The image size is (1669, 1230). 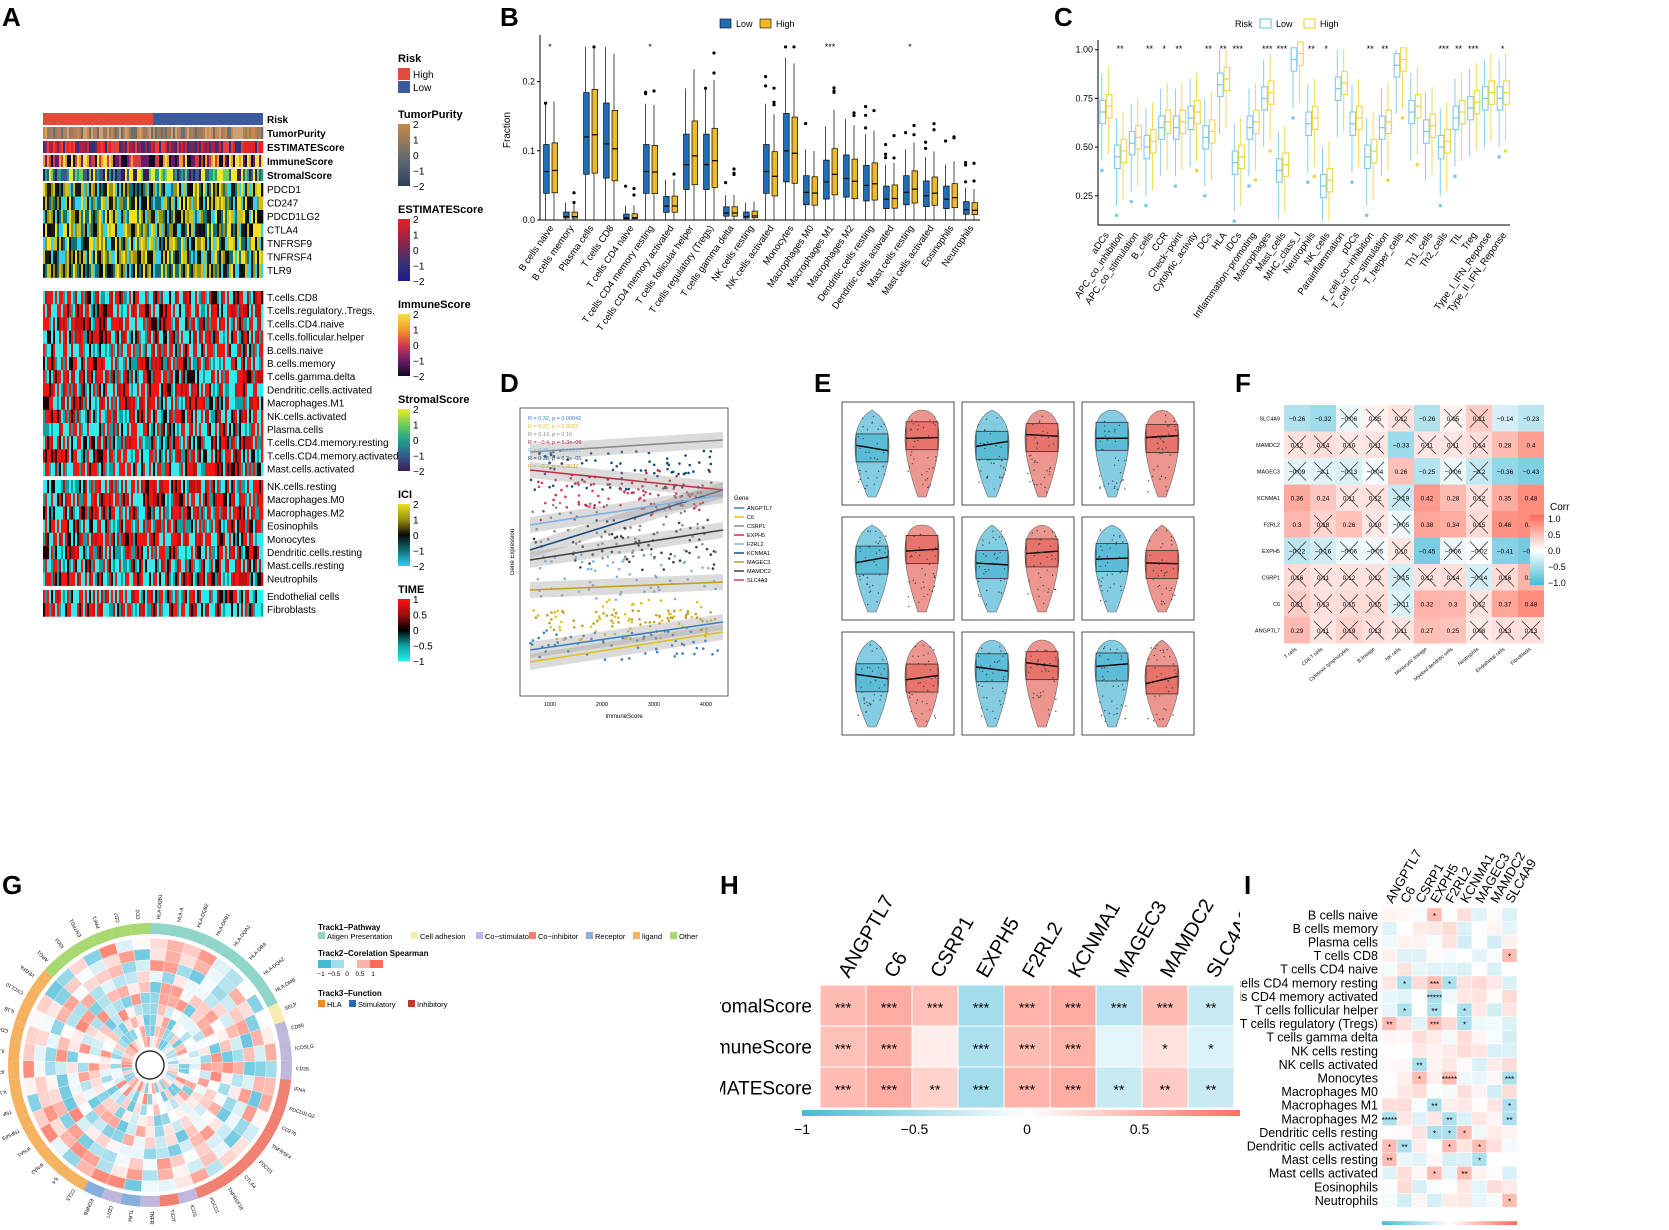 What do you see at coordinates (1455, 177) in the screenshot?
I see `c-outlier` at bounding box center [1455, 177].